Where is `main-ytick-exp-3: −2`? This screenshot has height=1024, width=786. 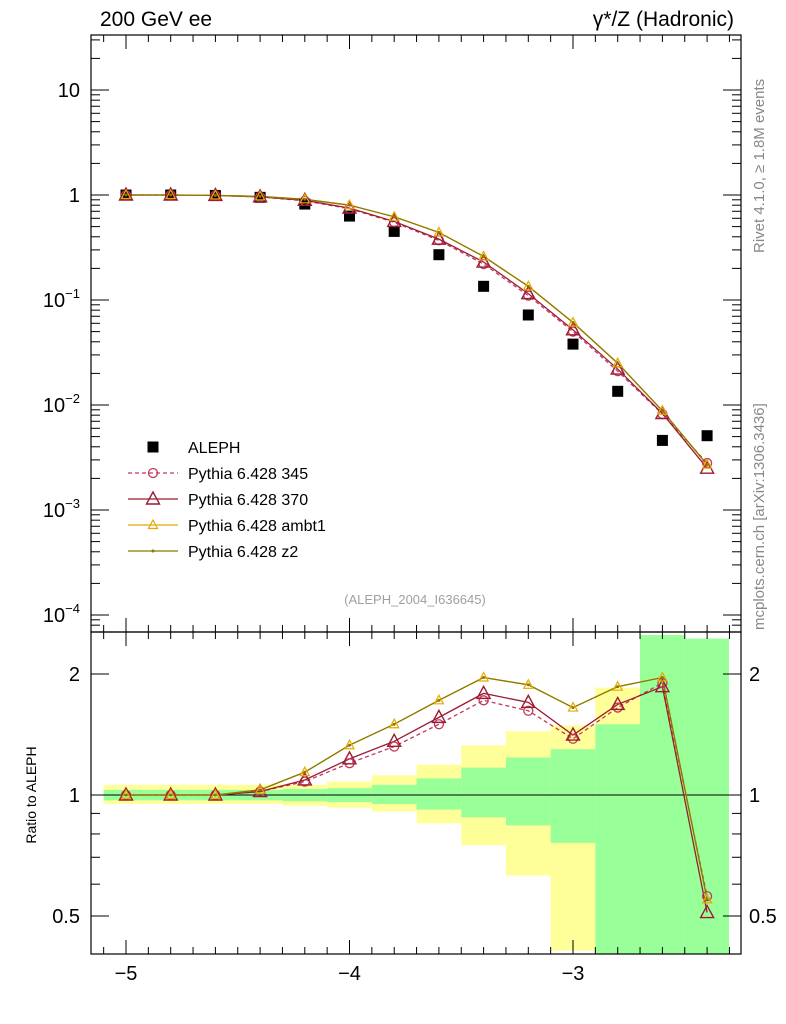
main-ytick-exp-3: −2 is located at coordinates (72, 398).